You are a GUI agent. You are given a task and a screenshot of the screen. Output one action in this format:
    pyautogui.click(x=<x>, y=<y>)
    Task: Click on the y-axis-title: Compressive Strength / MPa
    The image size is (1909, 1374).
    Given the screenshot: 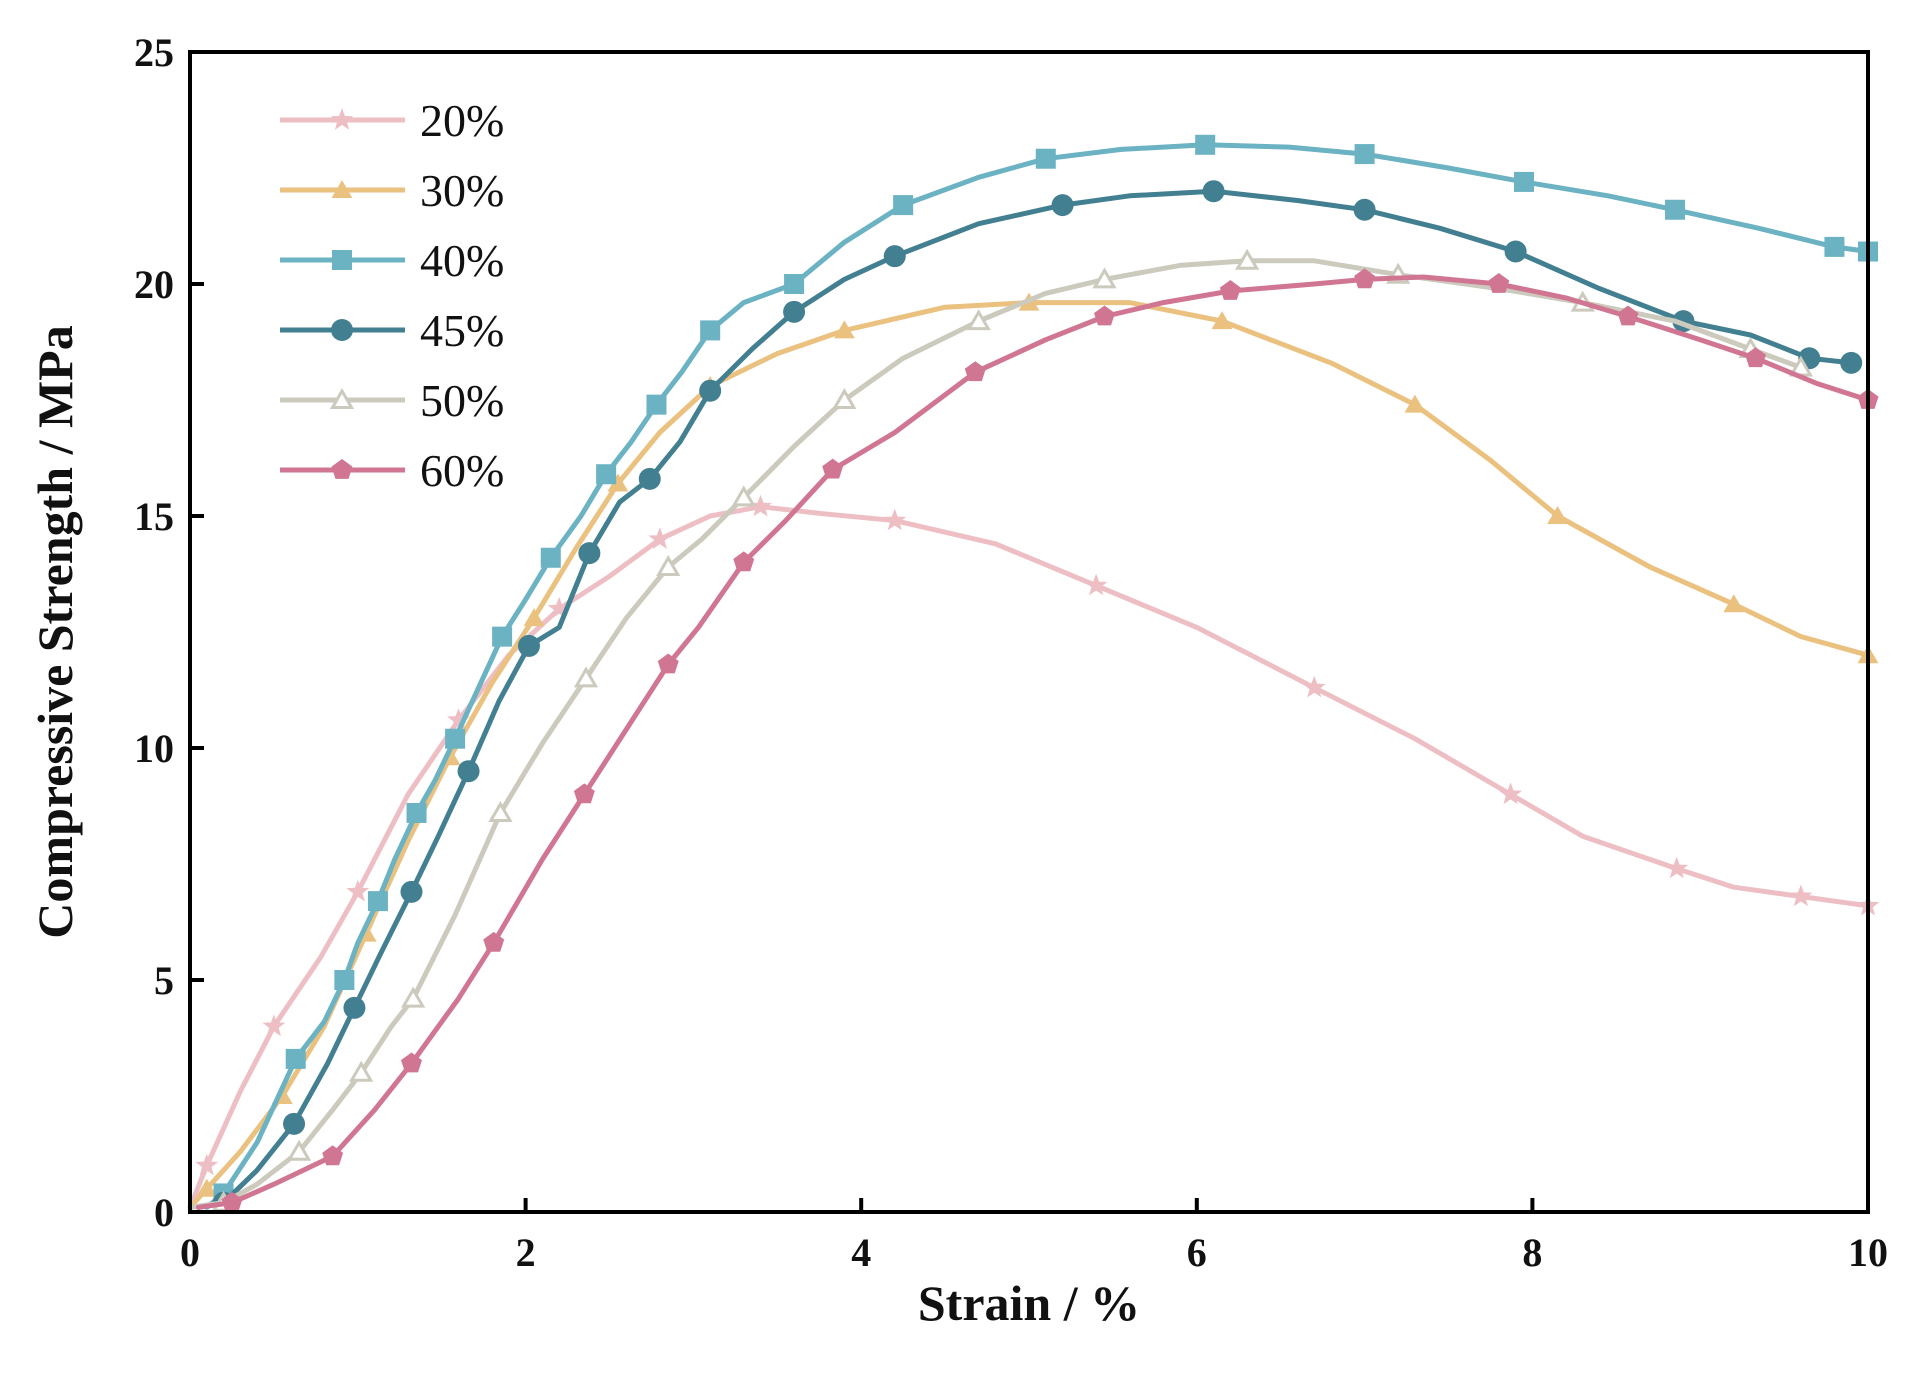 What is the action you would take?
    pyautogui.click(x=55, y=631)
    